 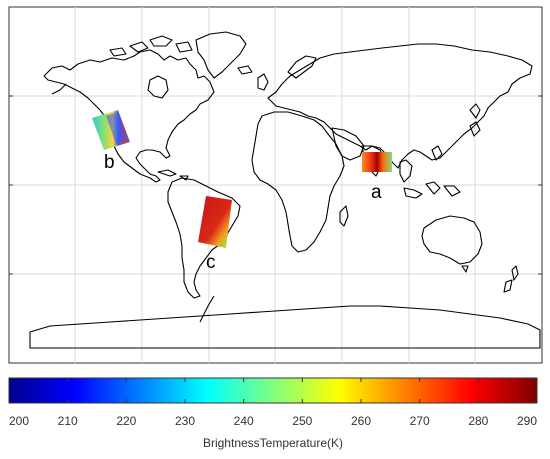 What do you see at coordinates (109, 162) in the screenshot?
I see `region-label-b: b` at bounding box center [109, 162].